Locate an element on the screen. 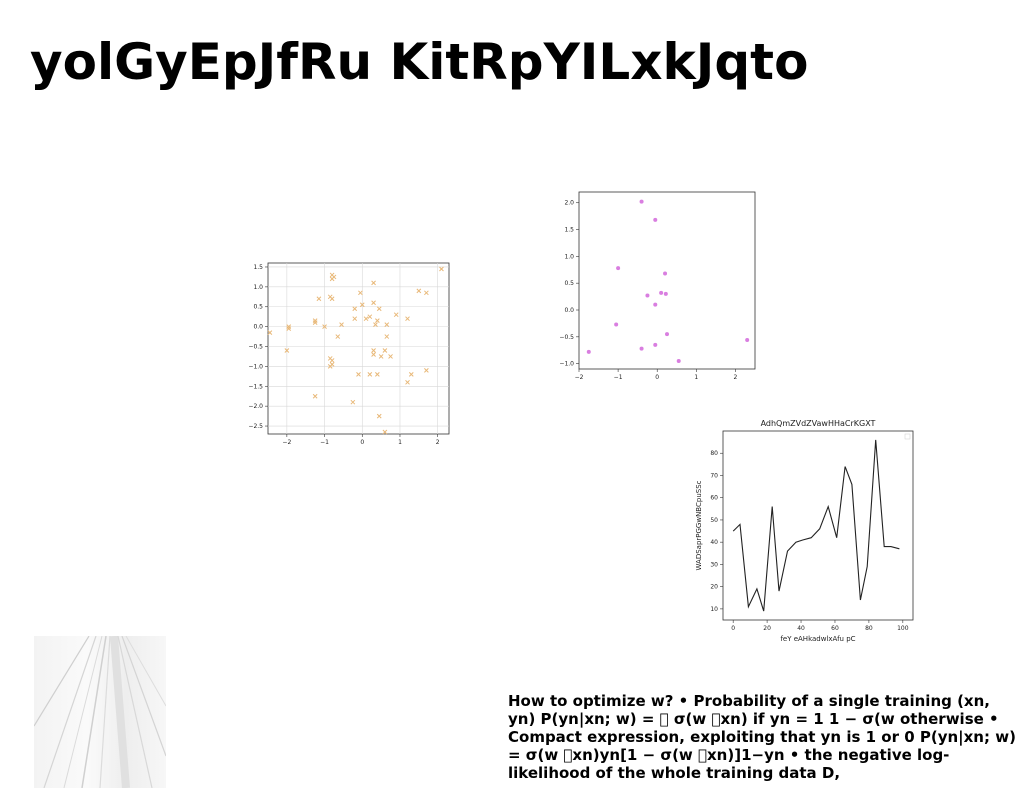  legend-box is located at coordinates (907, 436).